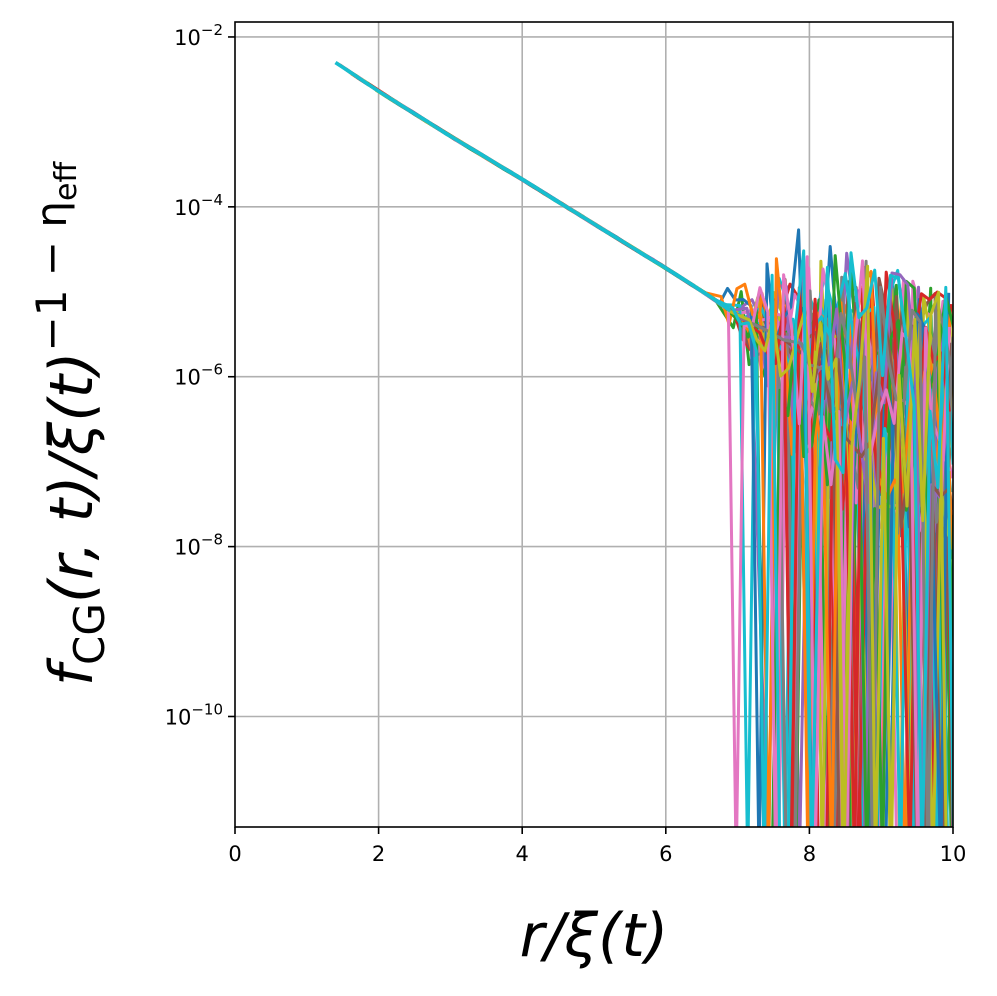 The height and width of the screenshot is (996, 997). I want to click on y-tick-label: 10⁻⁶, so click(198, 375).